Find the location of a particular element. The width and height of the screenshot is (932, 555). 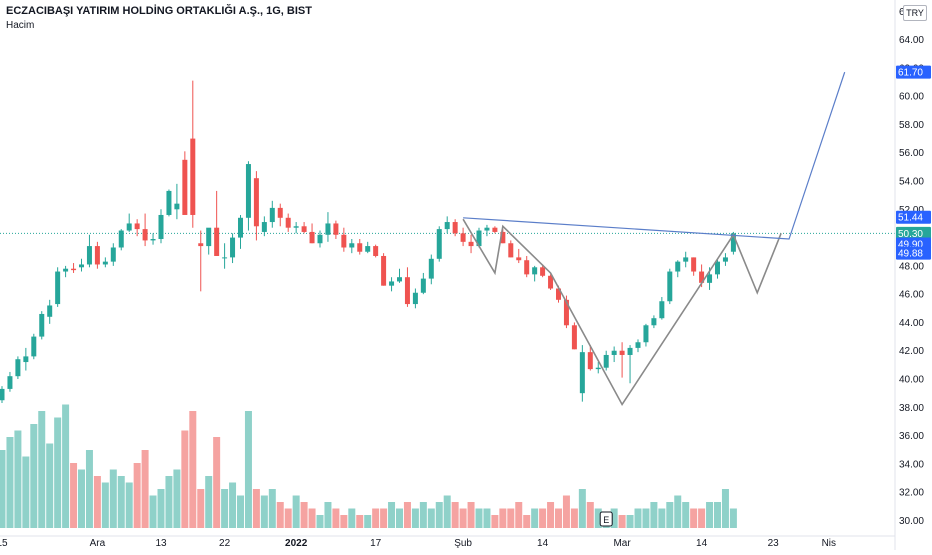

y-tick-label: 58.00 is located at coordinates (911, 125).